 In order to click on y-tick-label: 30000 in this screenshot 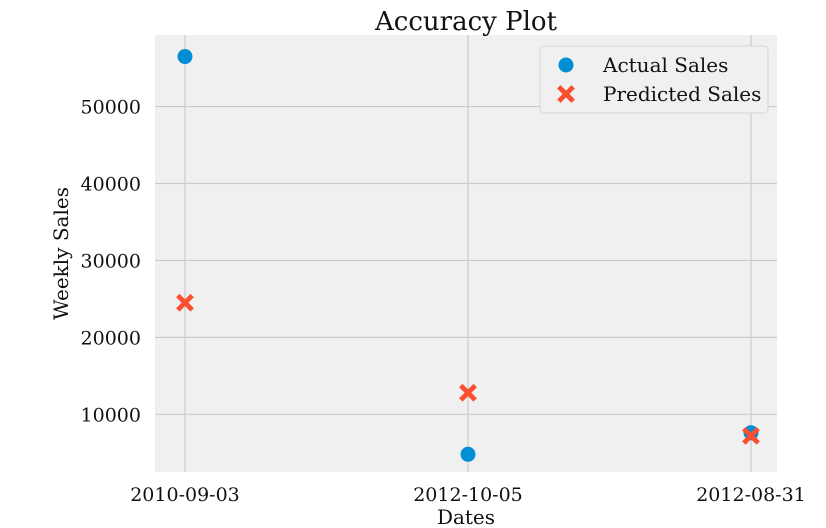, I will do `click(111, 261)`.